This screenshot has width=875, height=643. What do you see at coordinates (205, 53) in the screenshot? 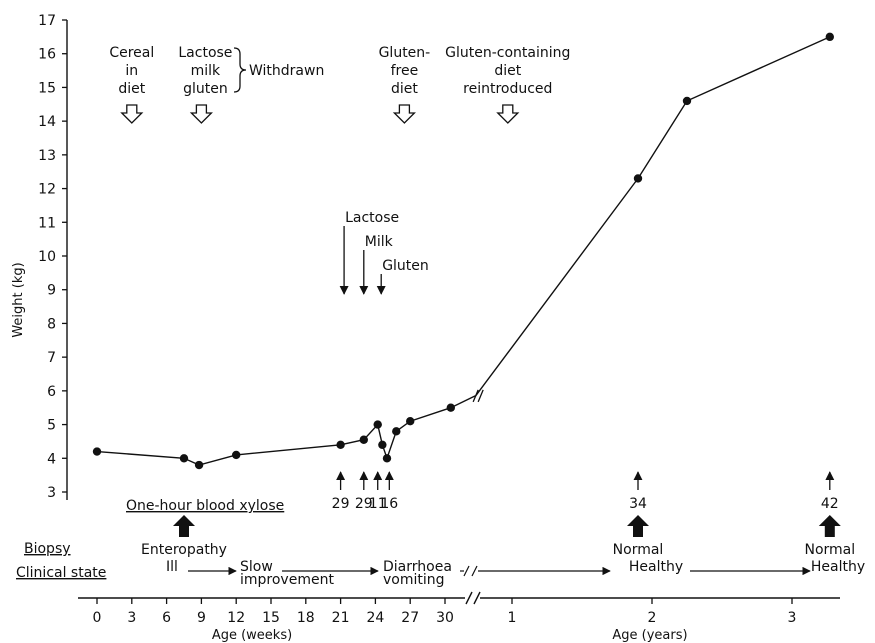
I see `top-annotation-text: Lactose` at bounding box center [205, 53].